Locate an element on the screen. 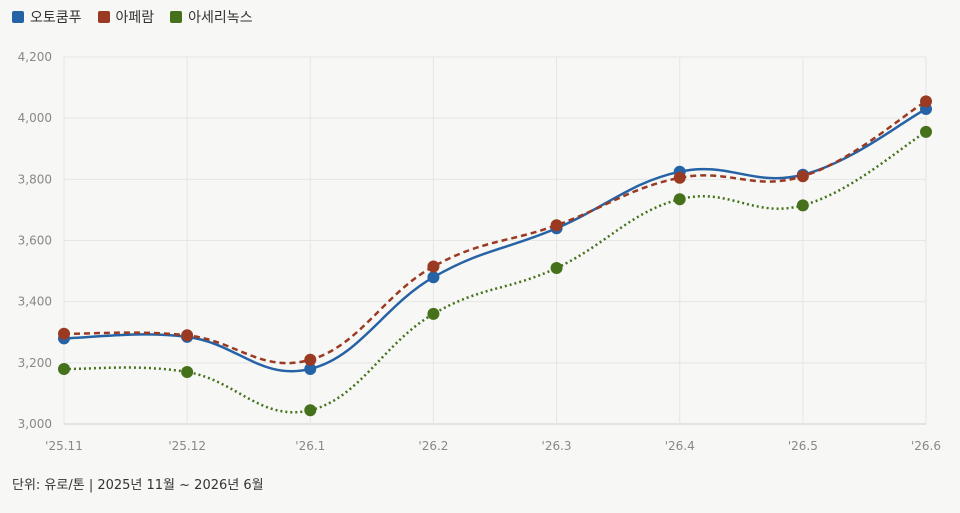 This screenshot has height=513, width=960. legend-label-acerinox: 아세리녹스 is located at coordinates (220, 18).